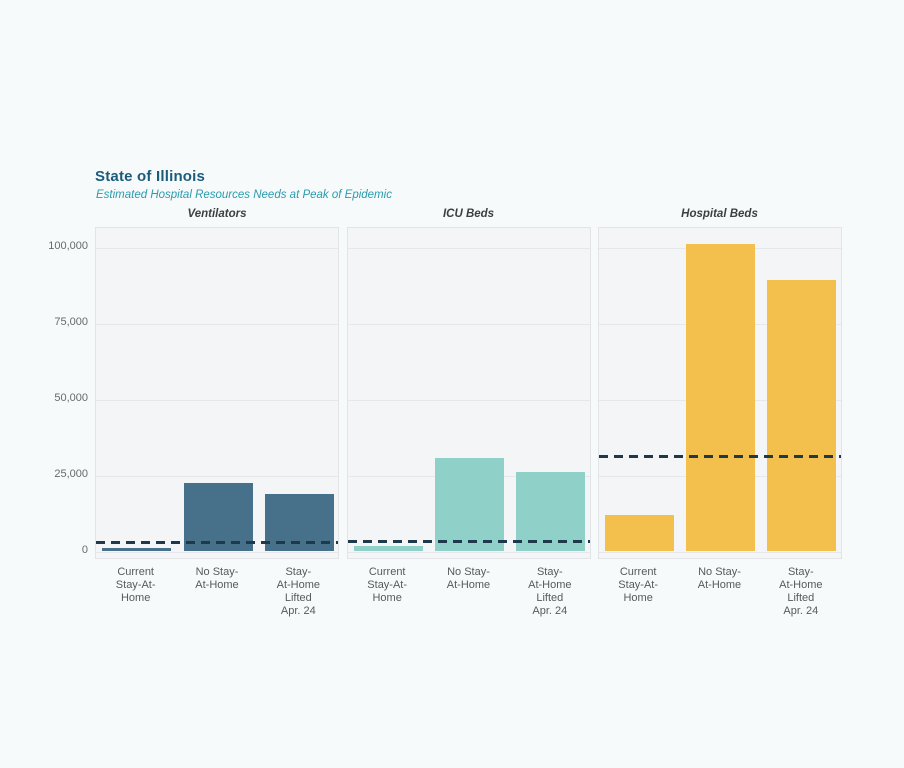 The height and width of the screenshot is (768, 904). Describe the element at coordinates (71, 321) in the screenshot. I see `y-axis-tick-label: 75,000` at that location.